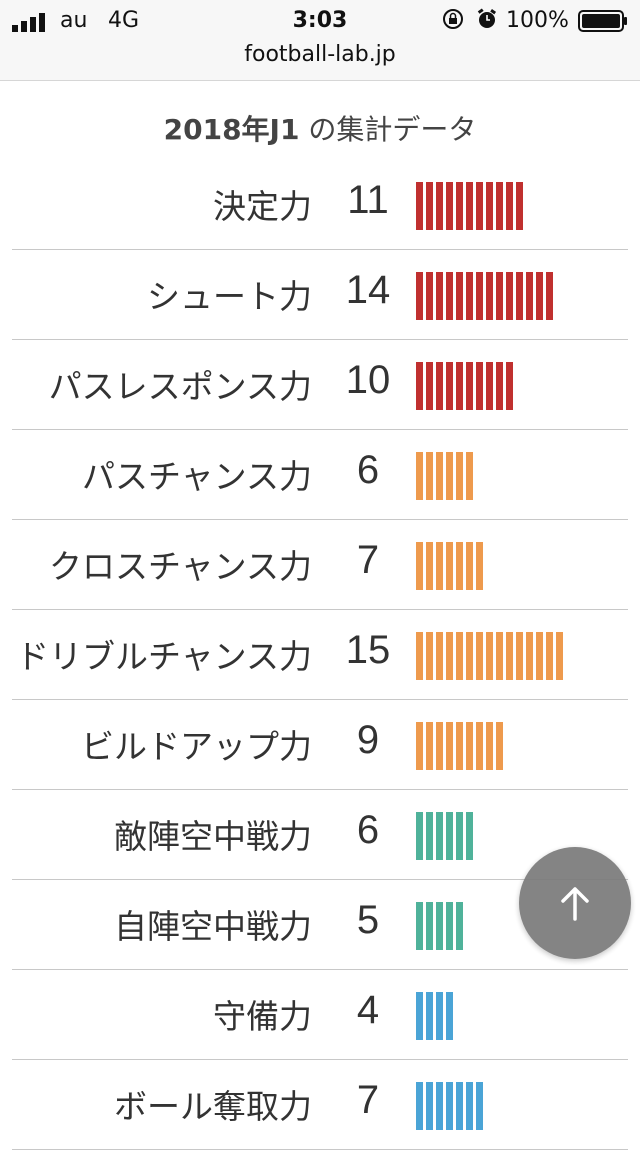 The height and width of the screenshot is (1150, 640). I want to click on status-bar: au 4G 3:03 100% football-lab.jp, so click(320, 40).